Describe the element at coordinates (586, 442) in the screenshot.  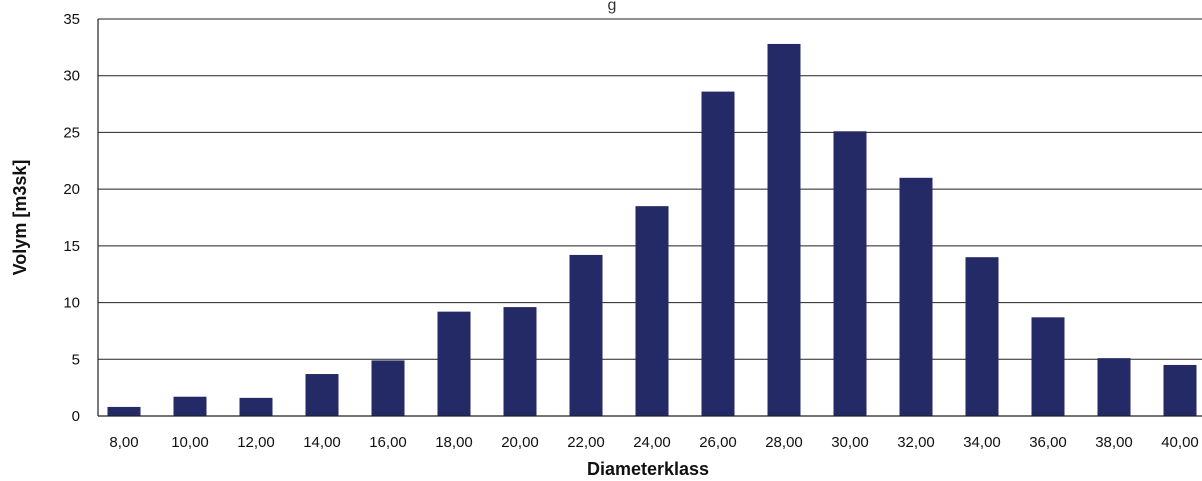
I see `x-tick-label: 22,00` at that location.